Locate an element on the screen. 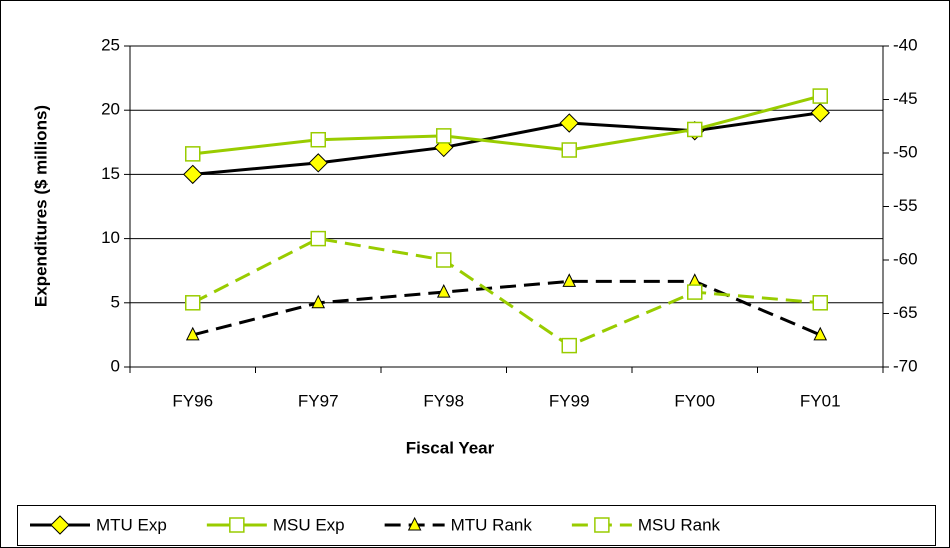 Image resolution: width=950 pixels, height=548 pixels. x-tick-label: FY96 is located at coordinates (192, 400).